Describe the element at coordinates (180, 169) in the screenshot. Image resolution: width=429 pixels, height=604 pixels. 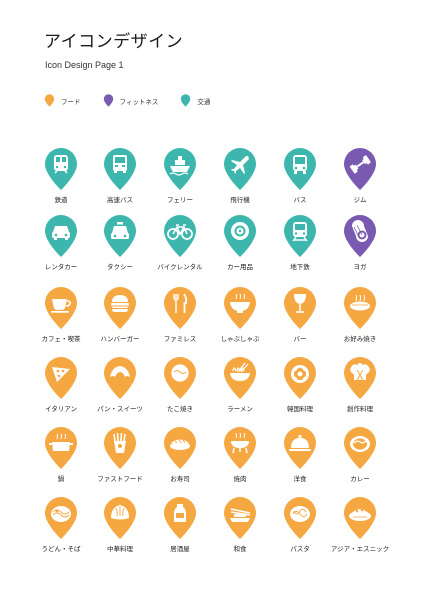
I see `ferry-icon` at that location.